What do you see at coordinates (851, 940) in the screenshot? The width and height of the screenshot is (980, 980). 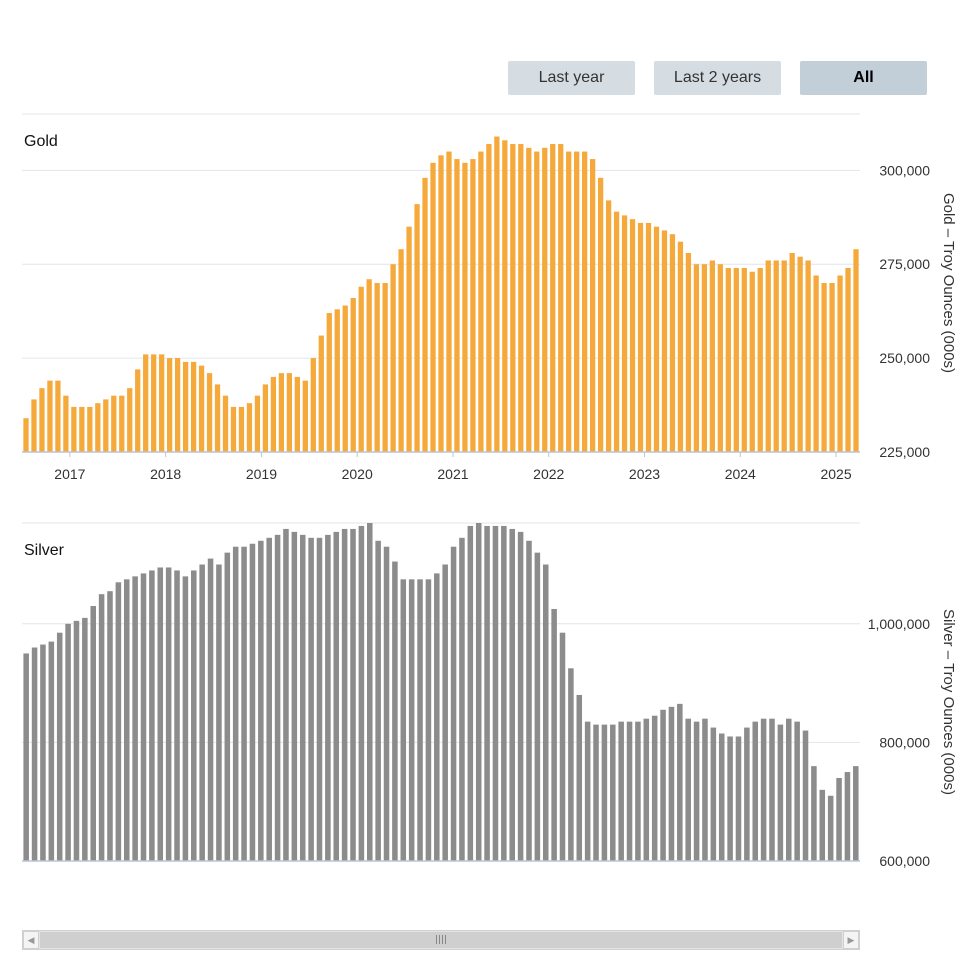 I see `scroll-right-icon: ▶` at bounding box center [851, 940].